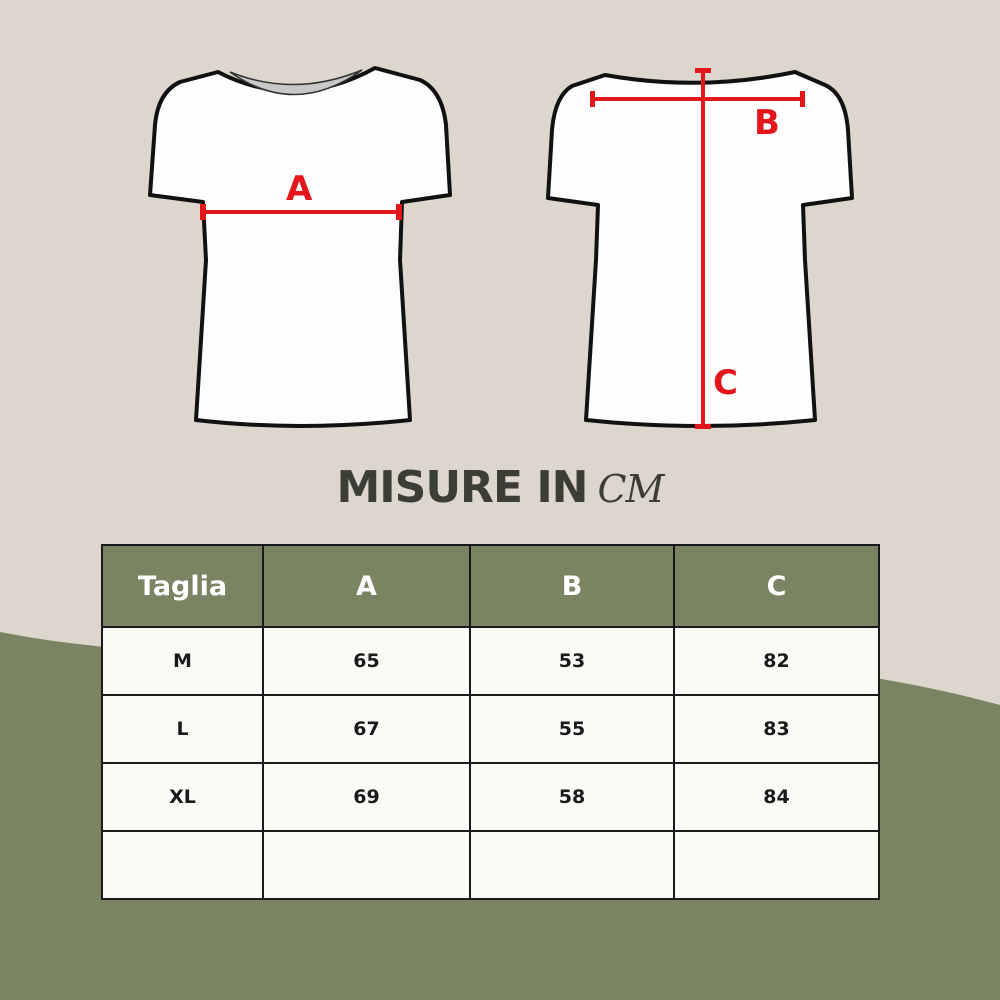 This screenshot has height=1000, width=1000. Describe the element at coordinates (572, 865) in the screenshot. I see `cell-b` at that location.